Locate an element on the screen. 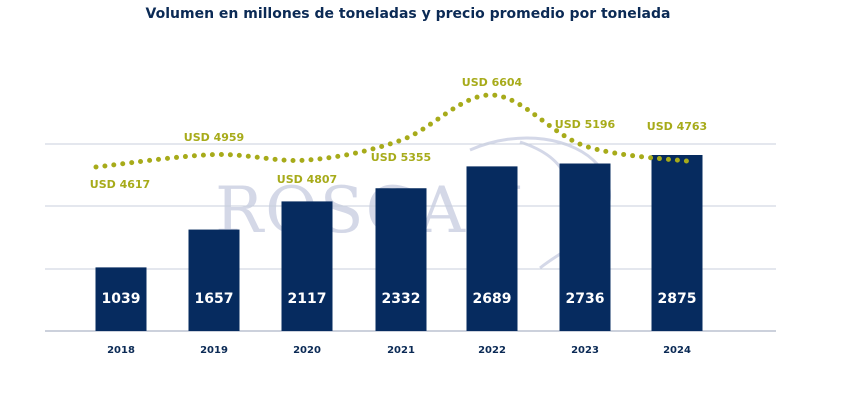 The height and width of the screenshot is (412, 855). x-tick-label: 2023 is located at coordinates (585, 350).